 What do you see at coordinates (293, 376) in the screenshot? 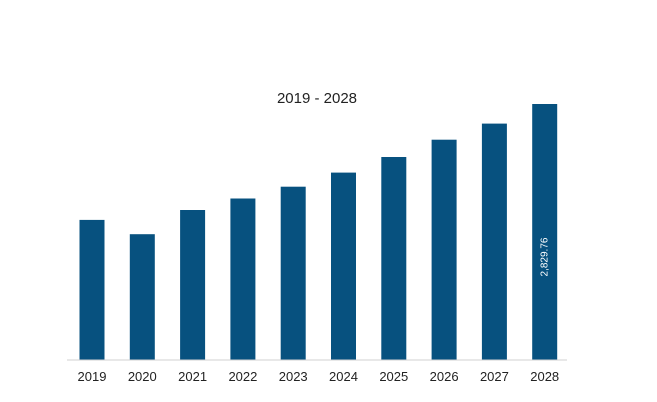
I see `x-tick-label-2023: 2023` at bounding box center [293, 376].